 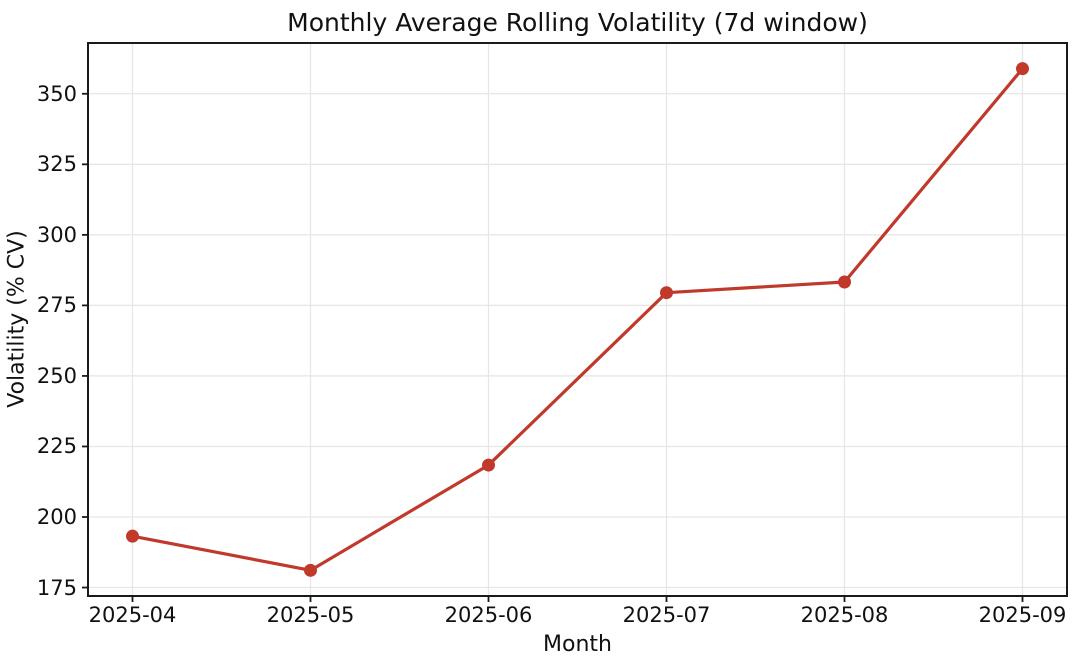 What do you see at coordinates (132, 615) in the screenshot?
I see `x-tick-label: 2025-04` at bounding box center [132, 615].